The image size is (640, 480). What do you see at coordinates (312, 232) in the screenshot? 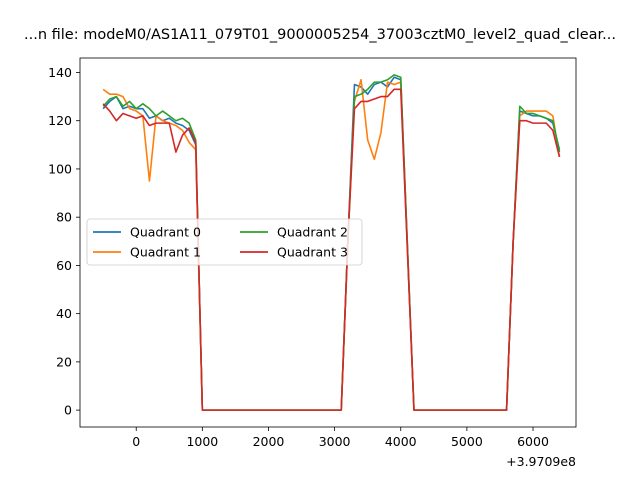
I see `legend-label-quadrant-2: Quadrant 2` at bounding box center [312, 232].